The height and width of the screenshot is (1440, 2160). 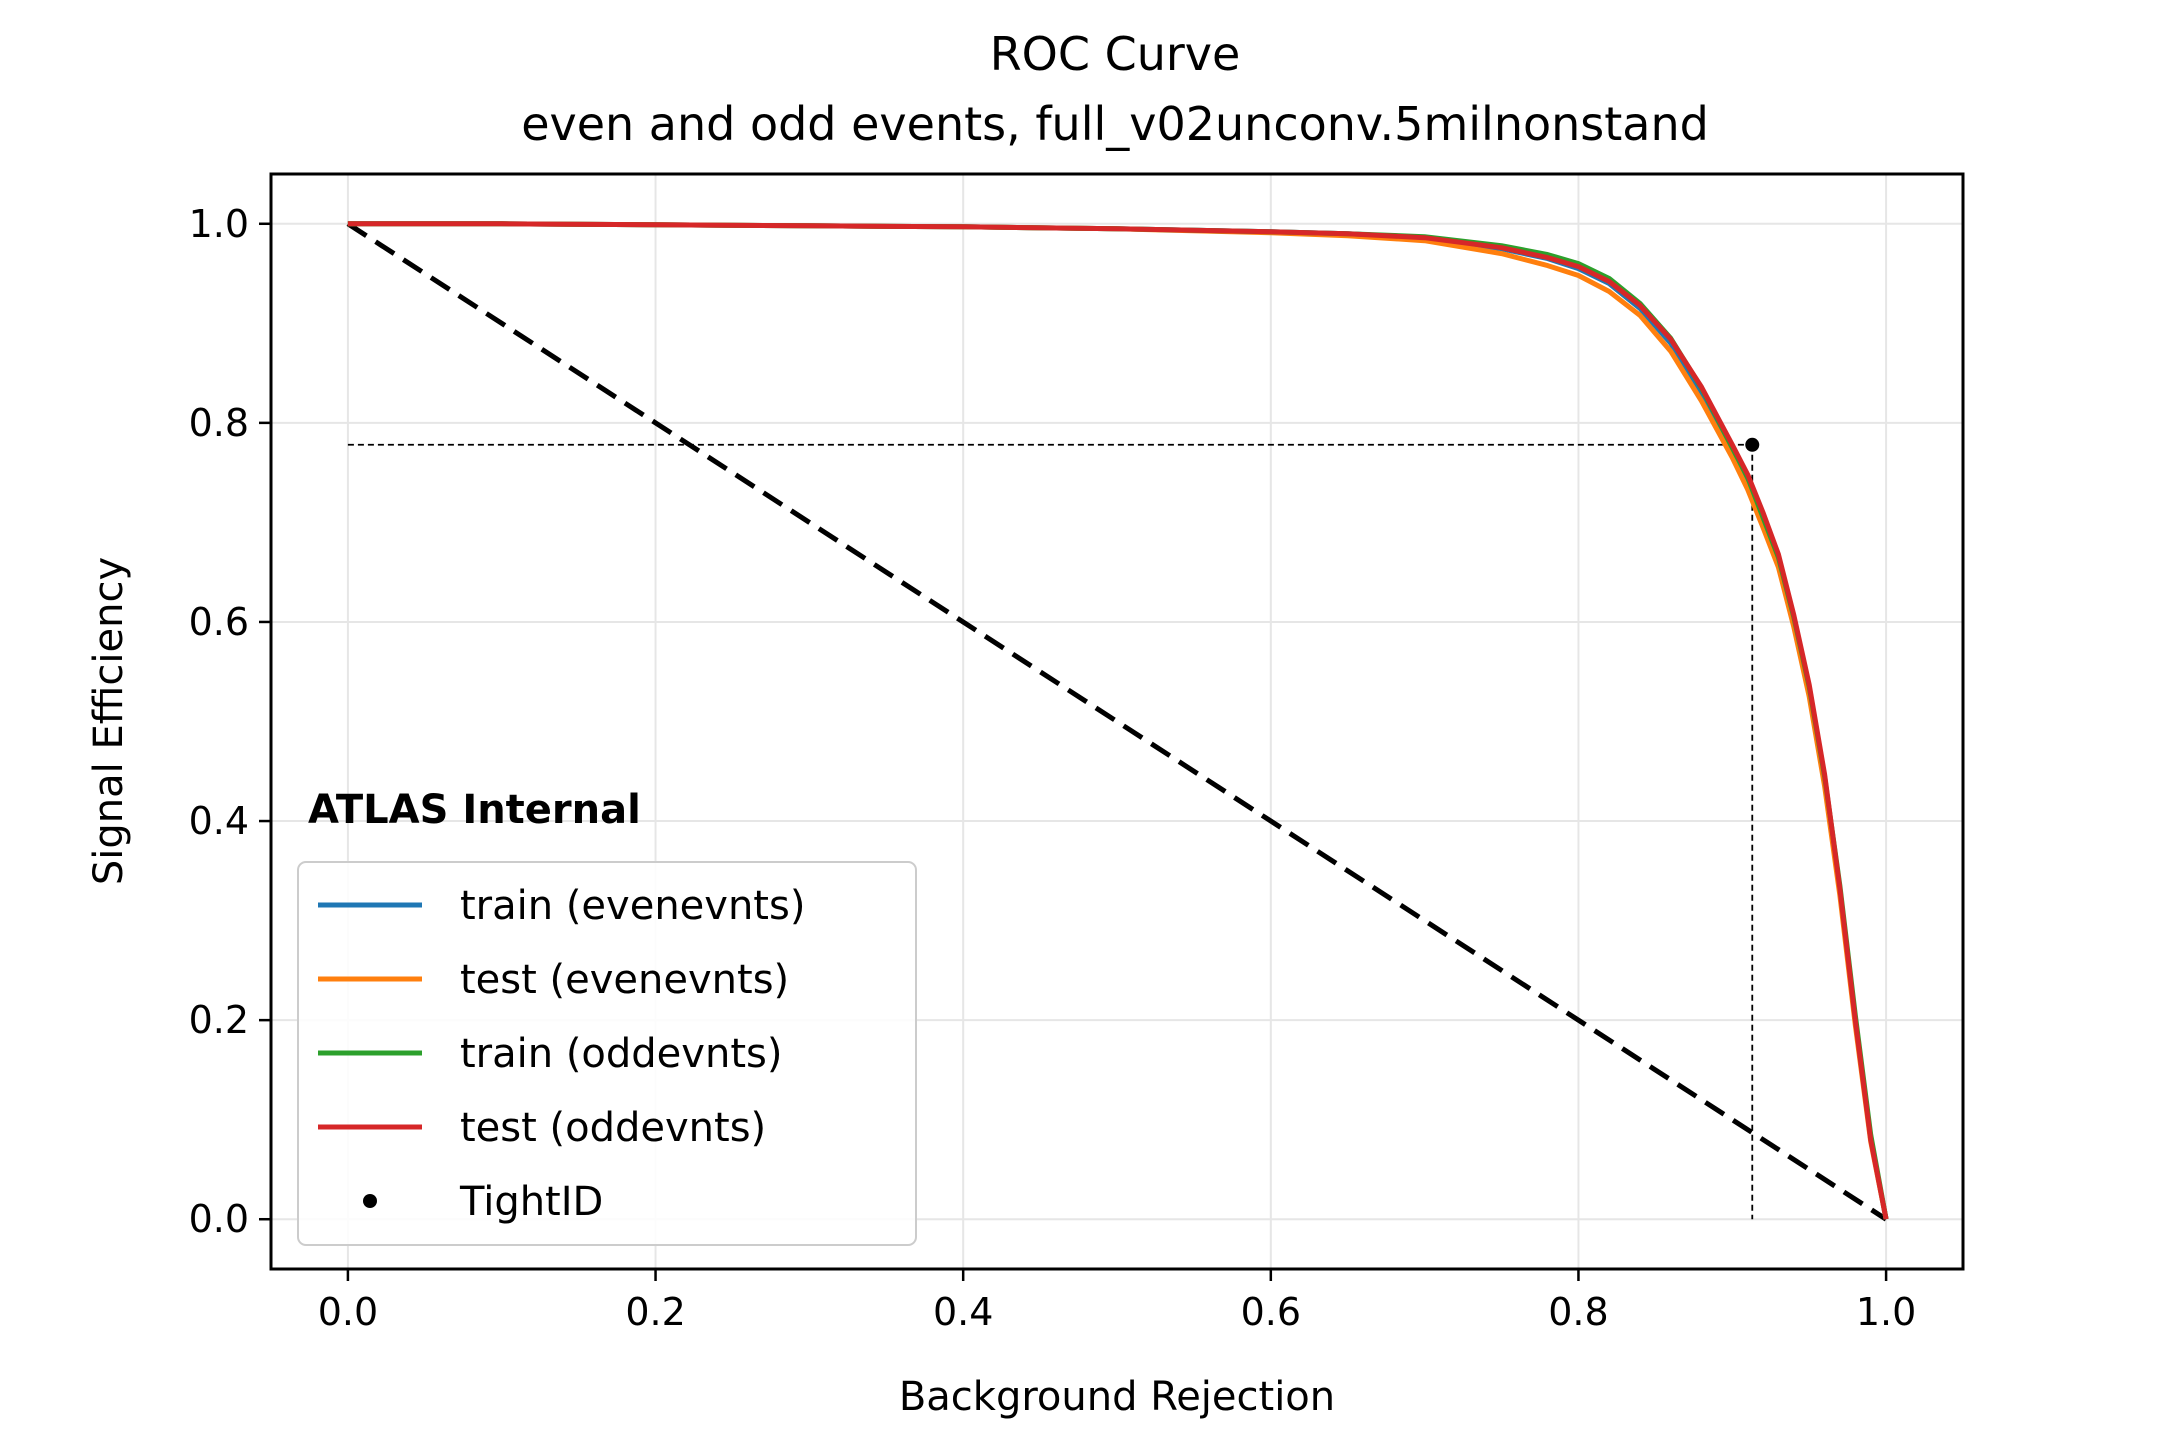 What do you see at coordinates (1115, 54) in the screenshot?
I see `chart-title: ROC Curve` at bounding box center [1115, 54].